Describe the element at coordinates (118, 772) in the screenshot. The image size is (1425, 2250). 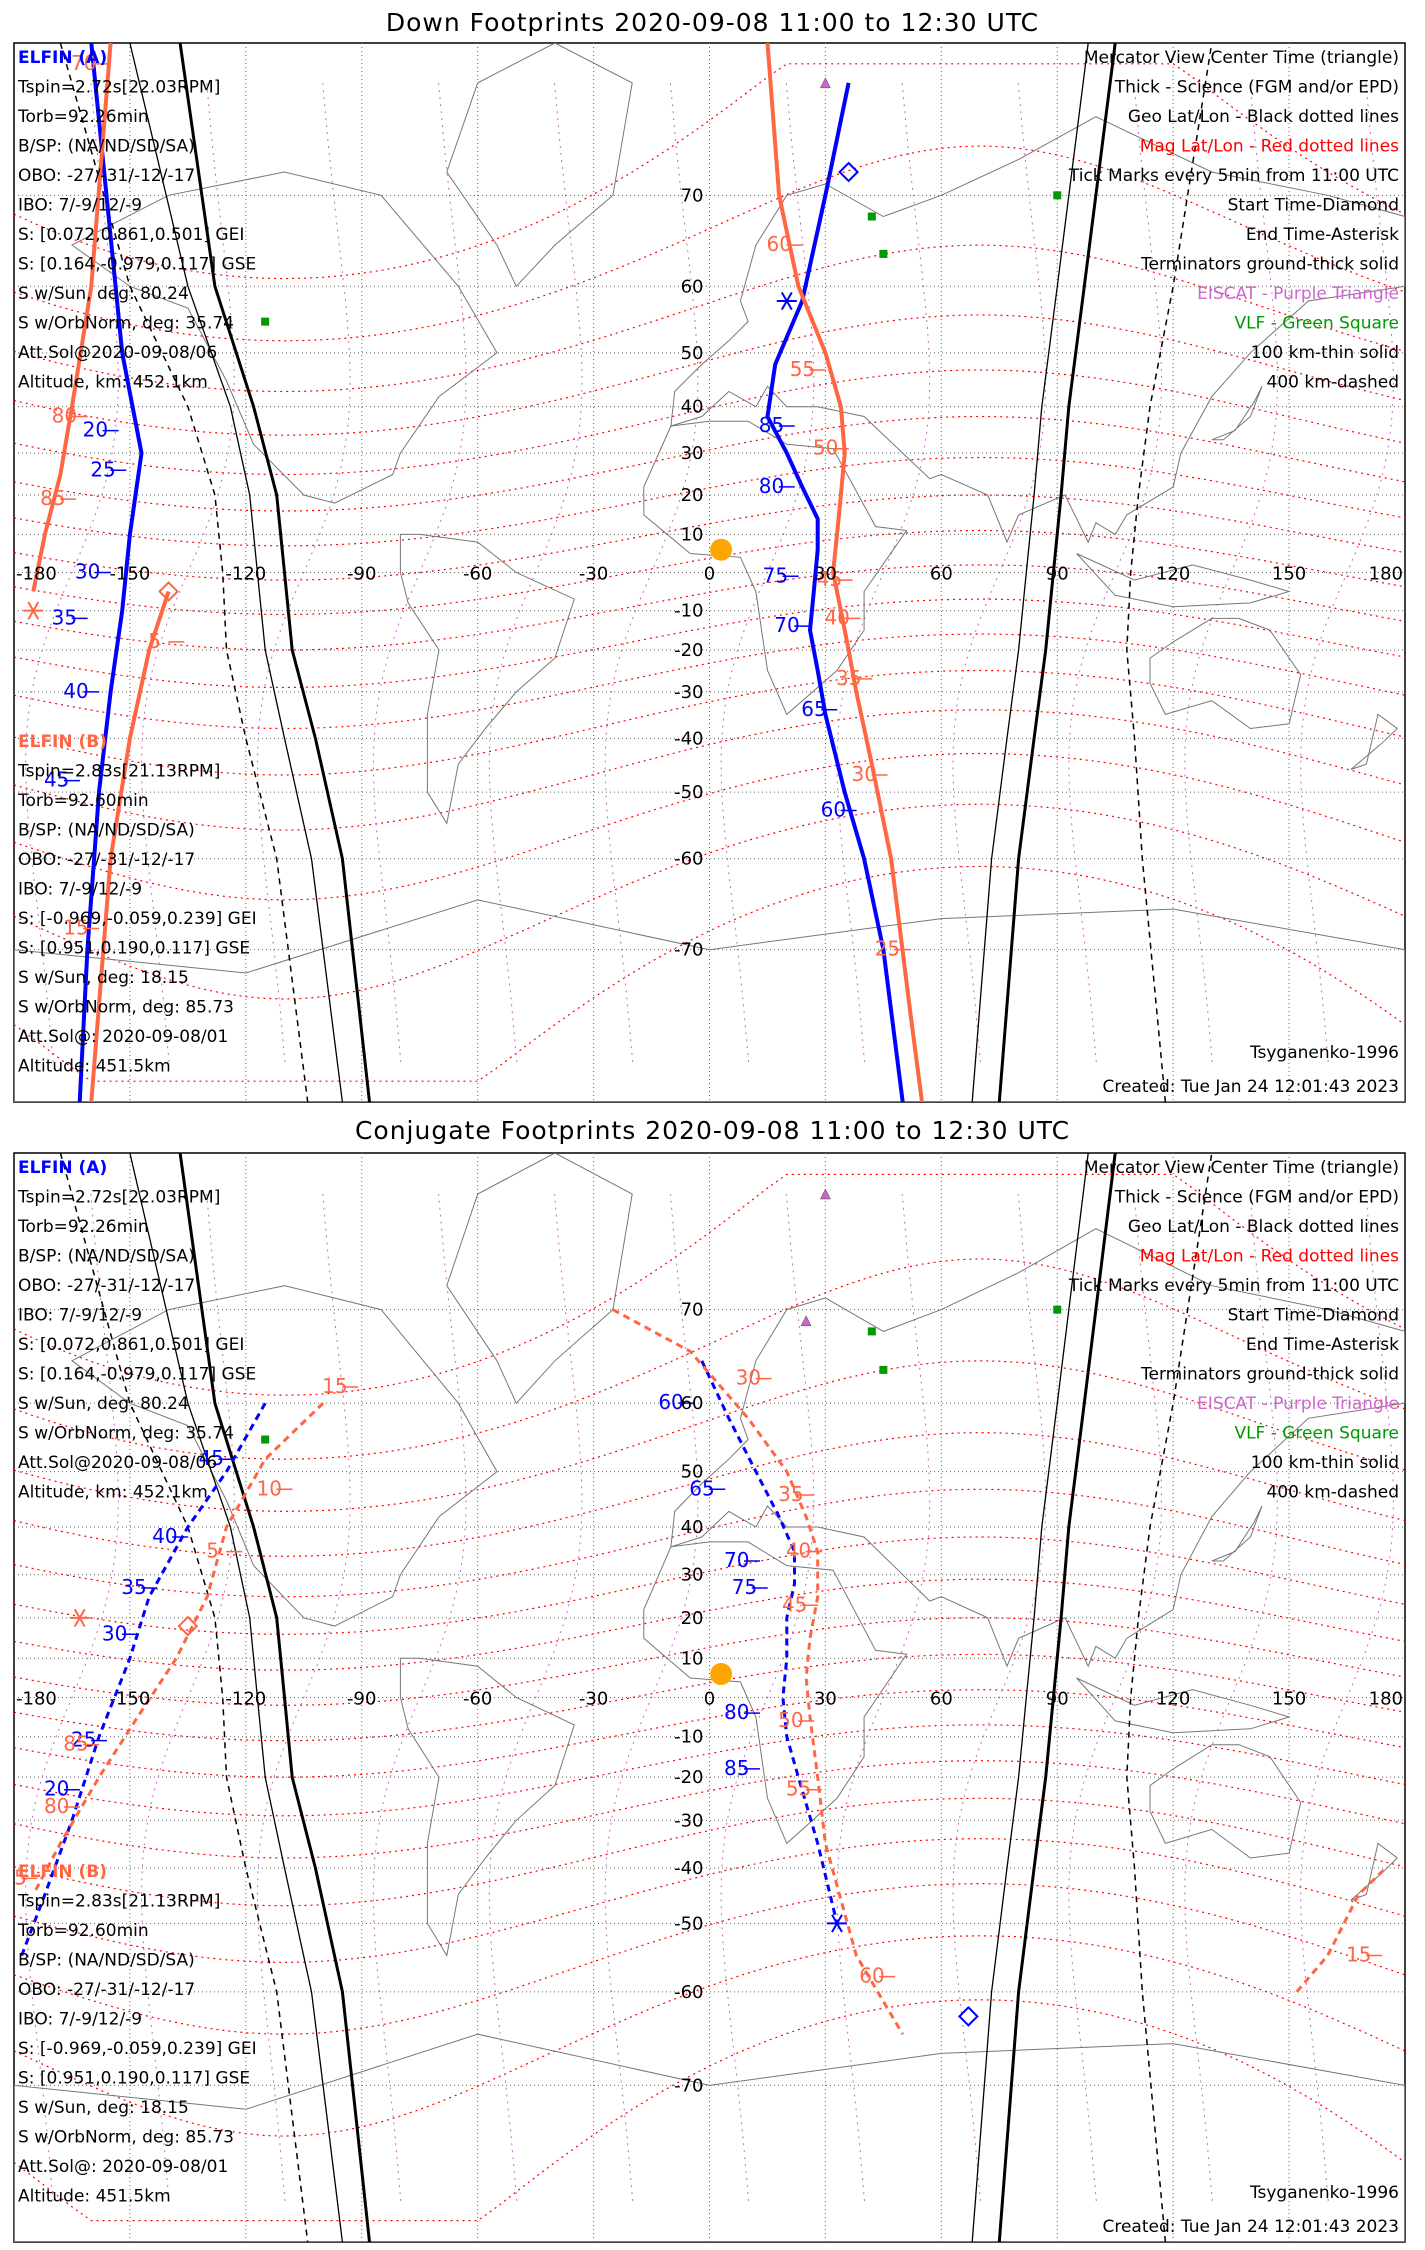
I see `info-line: Tspin=2.83s[21.13RPM]` at that location.